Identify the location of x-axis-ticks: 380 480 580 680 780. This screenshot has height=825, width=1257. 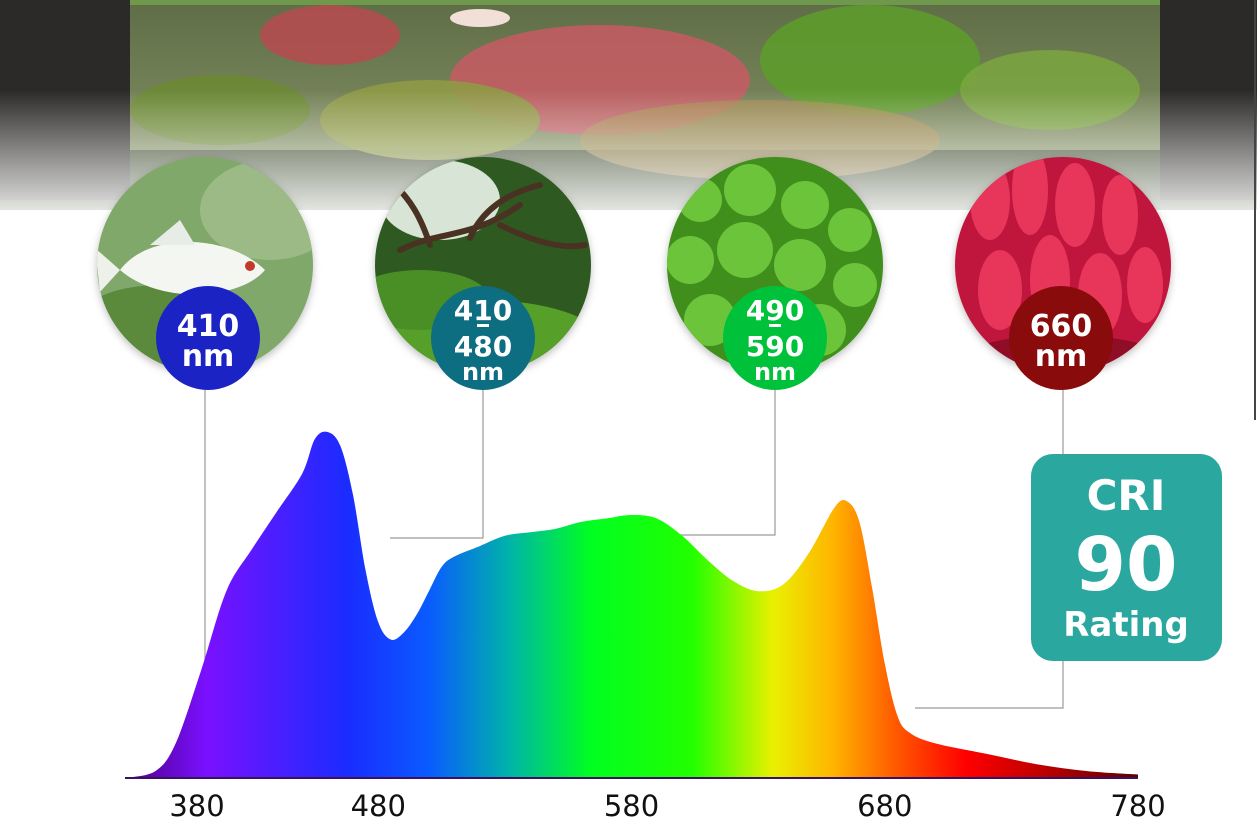
(667, 806).